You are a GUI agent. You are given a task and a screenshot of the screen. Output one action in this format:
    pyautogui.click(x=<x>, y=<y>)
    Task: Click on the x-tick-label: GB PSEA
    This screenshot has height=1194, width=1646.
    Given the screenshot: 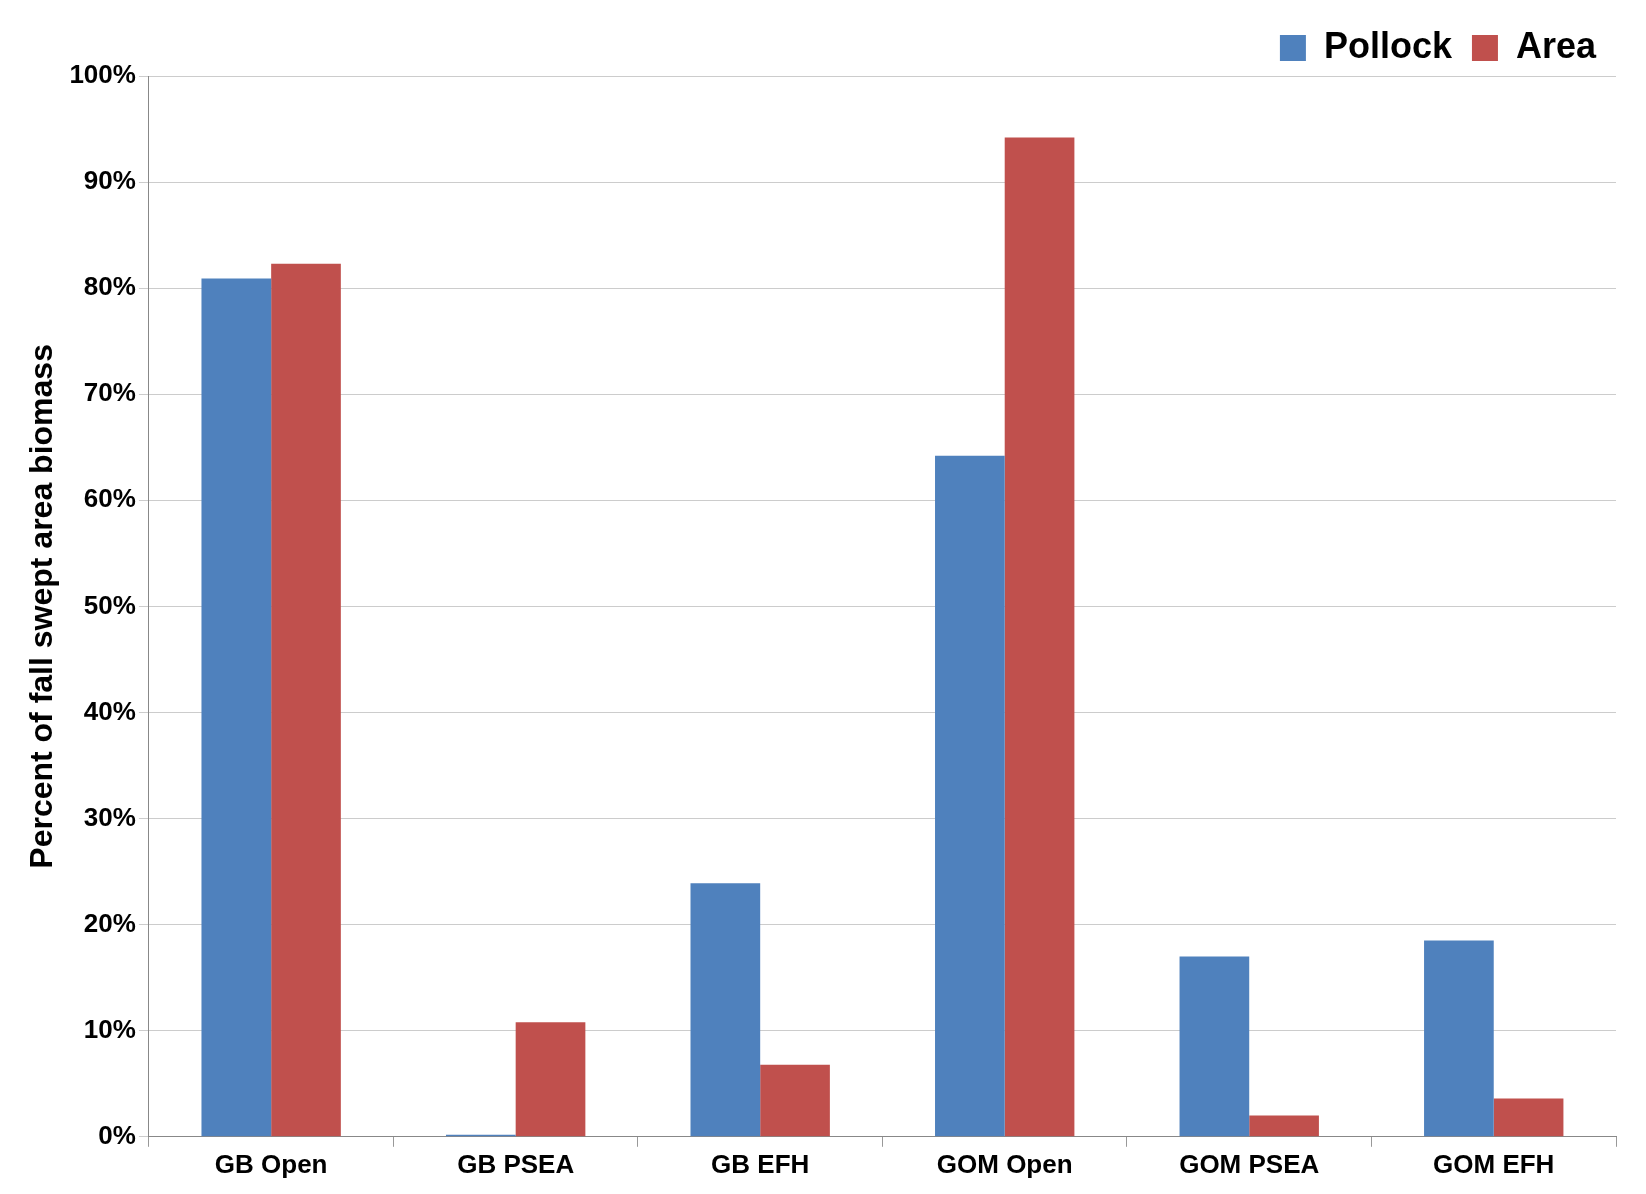 What is the action you would take?
    pyautogui.click(x=516, y=1163)
    